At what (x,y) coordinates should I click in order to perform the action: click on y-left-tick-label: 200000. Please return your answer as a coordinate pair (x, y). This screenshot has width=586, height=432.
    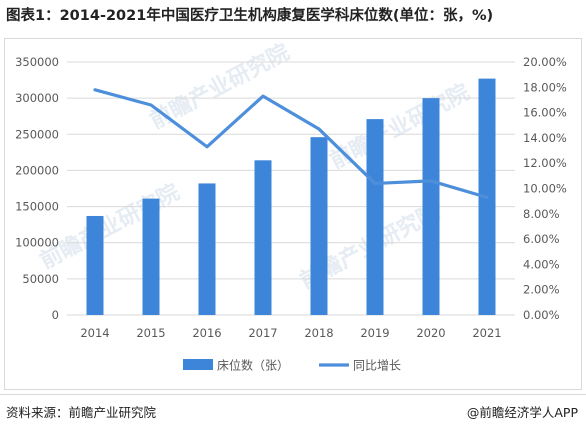
    Looking at the image, I should click on (37, 170).